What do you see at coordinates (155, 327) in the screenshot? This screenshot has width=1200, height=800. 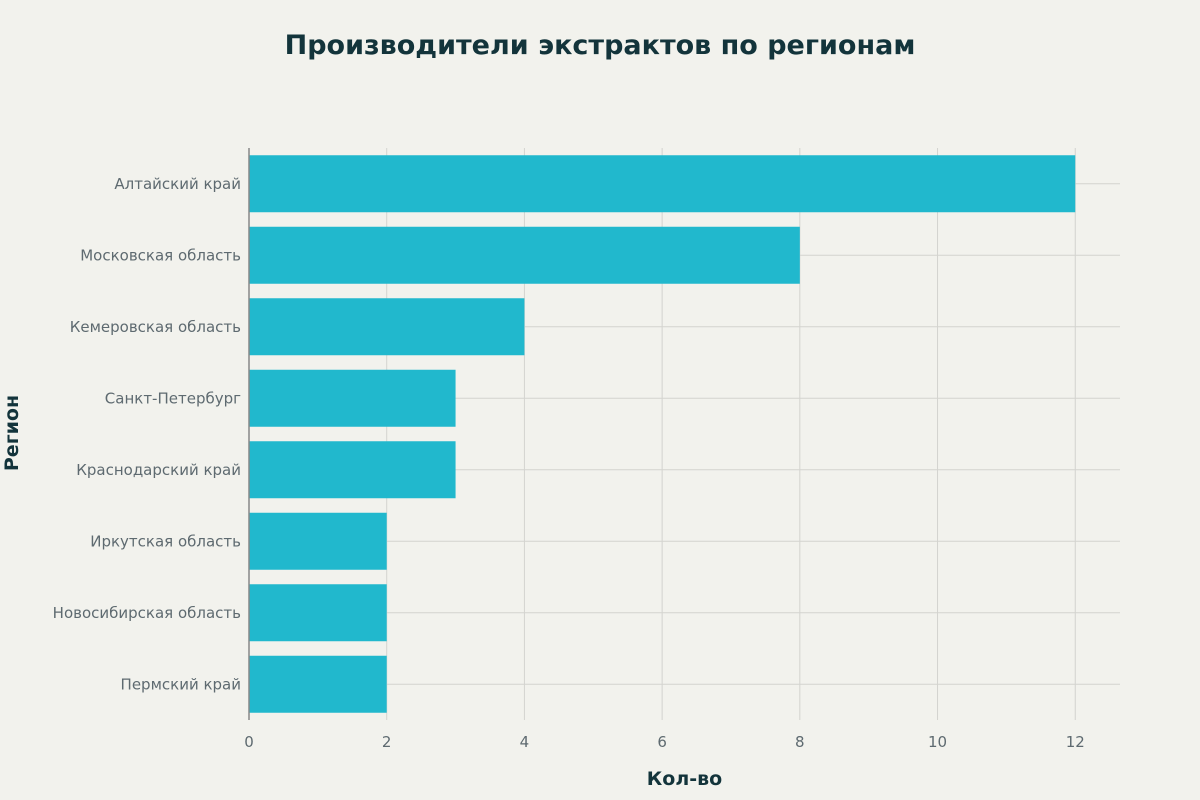 I see `y-tick-label: Кемеровская область` at bounding box center [155, 327].